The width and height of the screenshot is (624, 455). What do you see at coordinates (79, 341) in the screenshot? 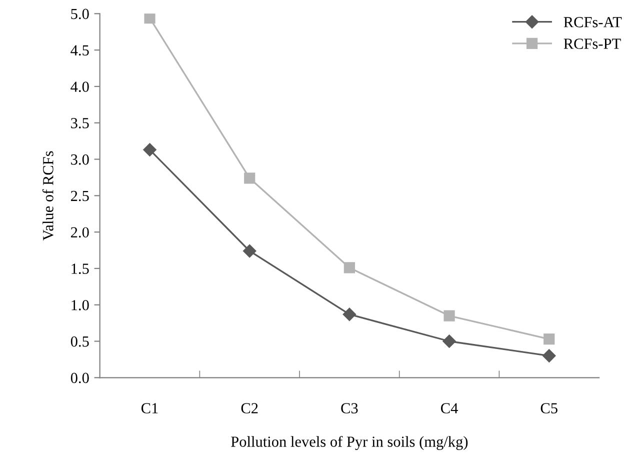
I see `y-tick-label: 0.5` at bounding box center [79, 341].